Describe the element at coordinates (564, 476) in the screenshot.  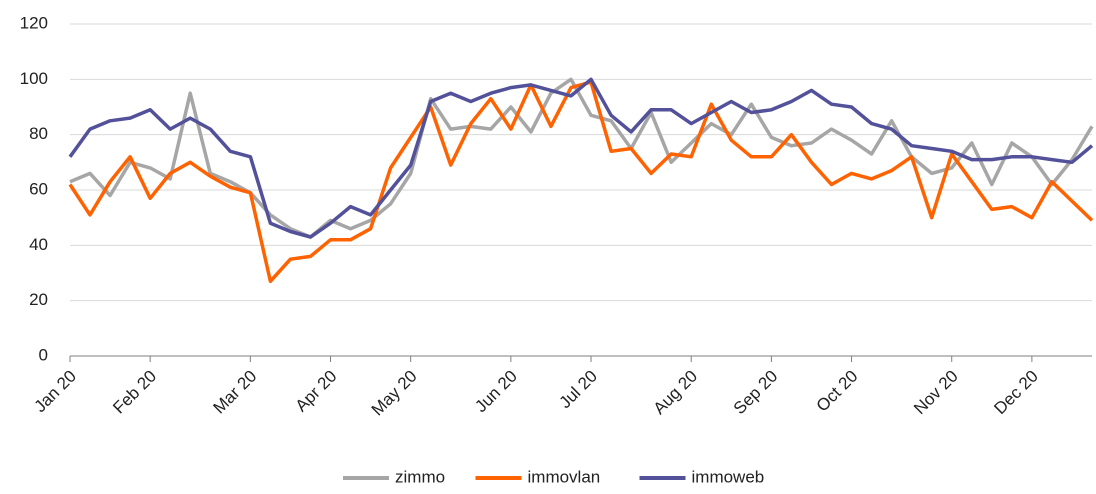
I see `legend-label: immovlan` at that location.